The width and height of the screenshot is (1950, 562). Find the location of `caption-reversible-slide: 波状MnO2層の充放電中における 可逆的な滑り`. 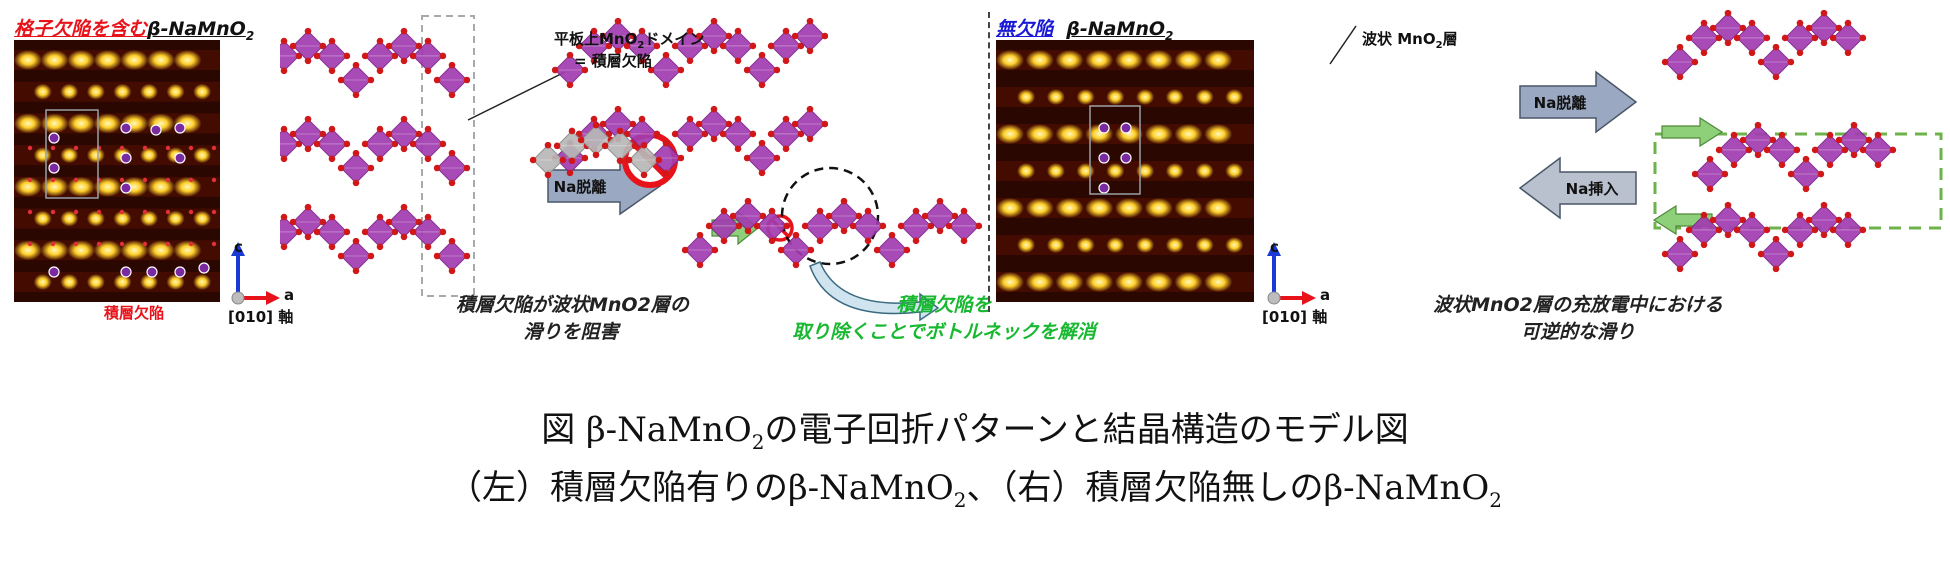

caption-reversible-slide: 波状MnO2層の充放電中における 可逆的な滑り is located at coordinates (1578, 318).